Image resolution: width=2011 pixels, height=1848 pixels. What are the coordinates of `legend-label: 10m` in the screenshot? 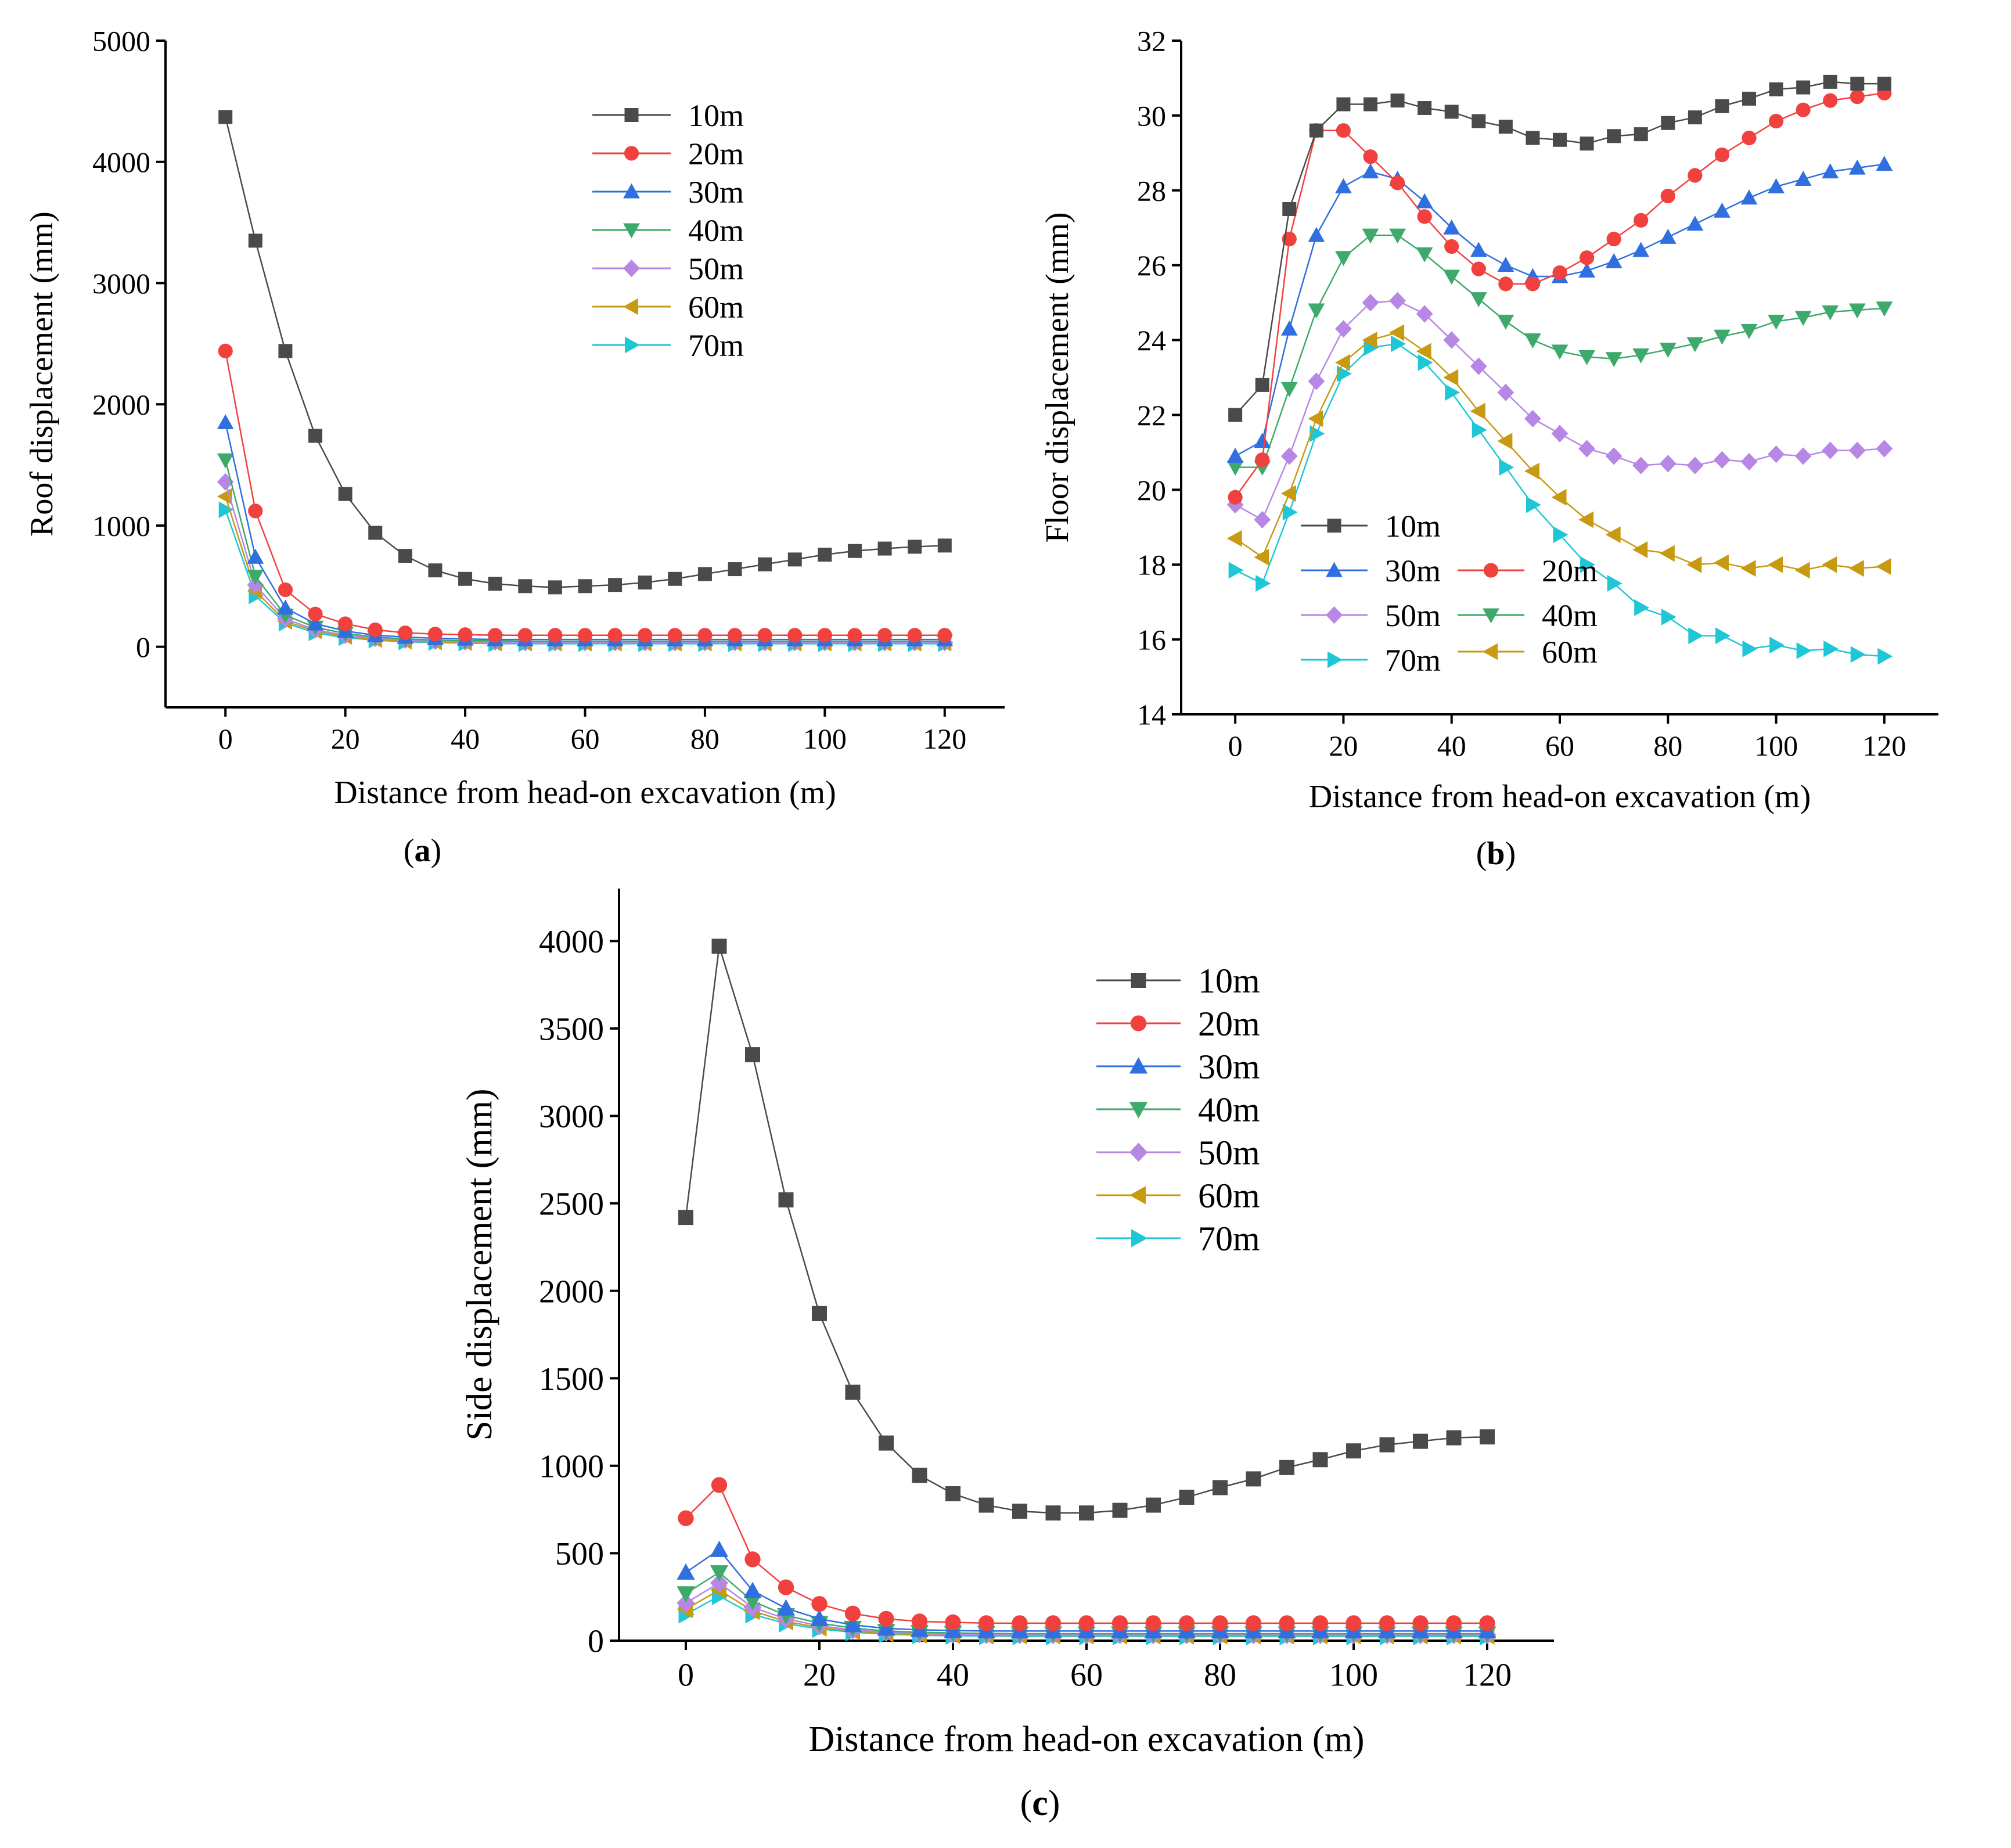 It's located at (716, 115).